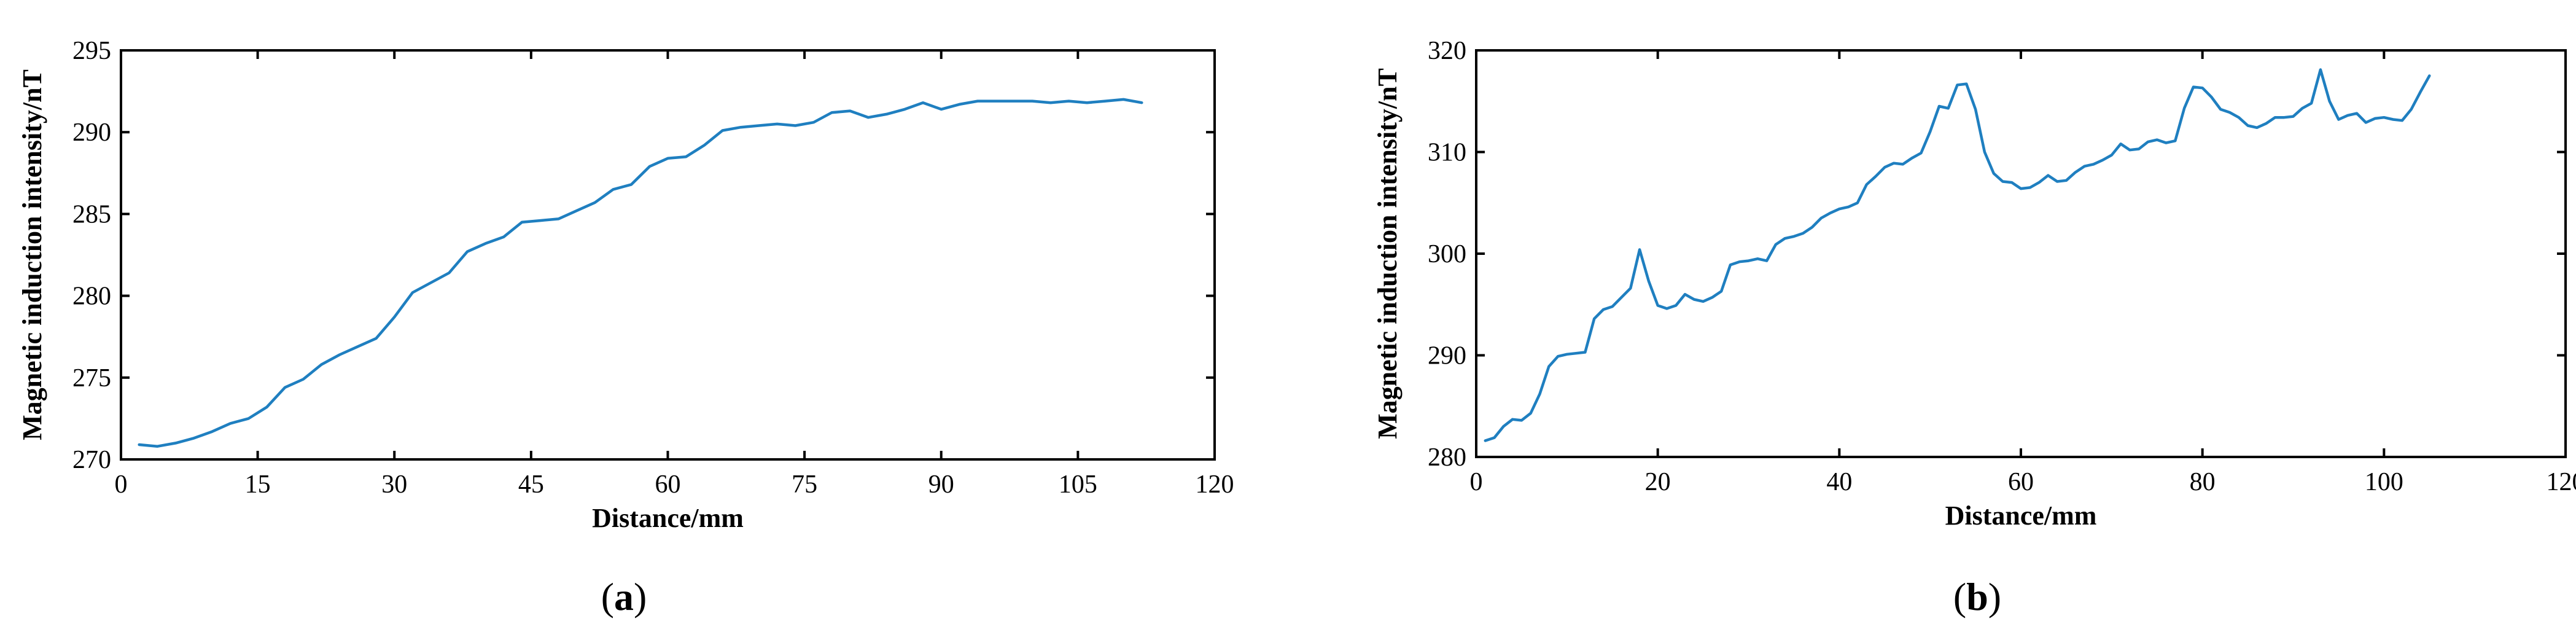  I want to click on y-tick-label: 295, so click(91, 51).